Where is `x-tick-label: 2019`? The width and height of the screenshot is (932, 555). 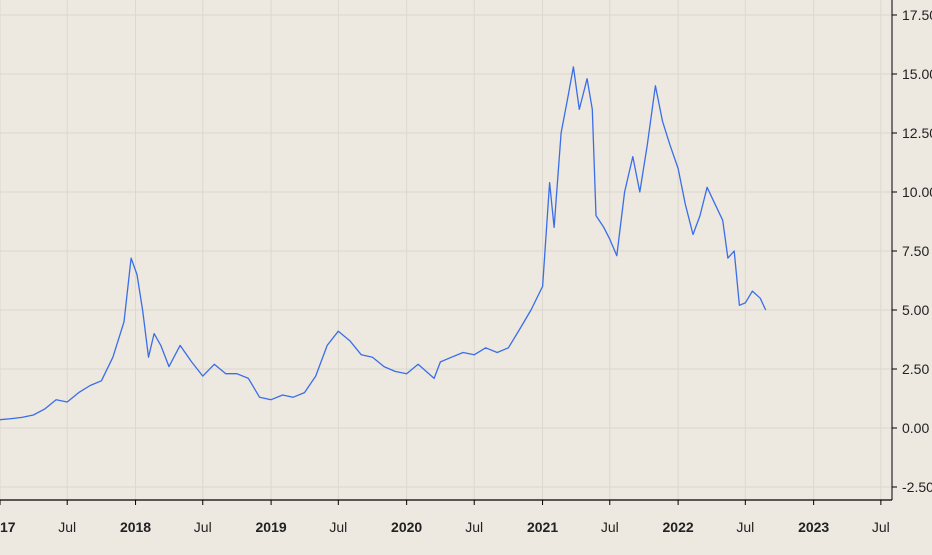 x-tick-label: 2019 is located at coordinates (271, 527).